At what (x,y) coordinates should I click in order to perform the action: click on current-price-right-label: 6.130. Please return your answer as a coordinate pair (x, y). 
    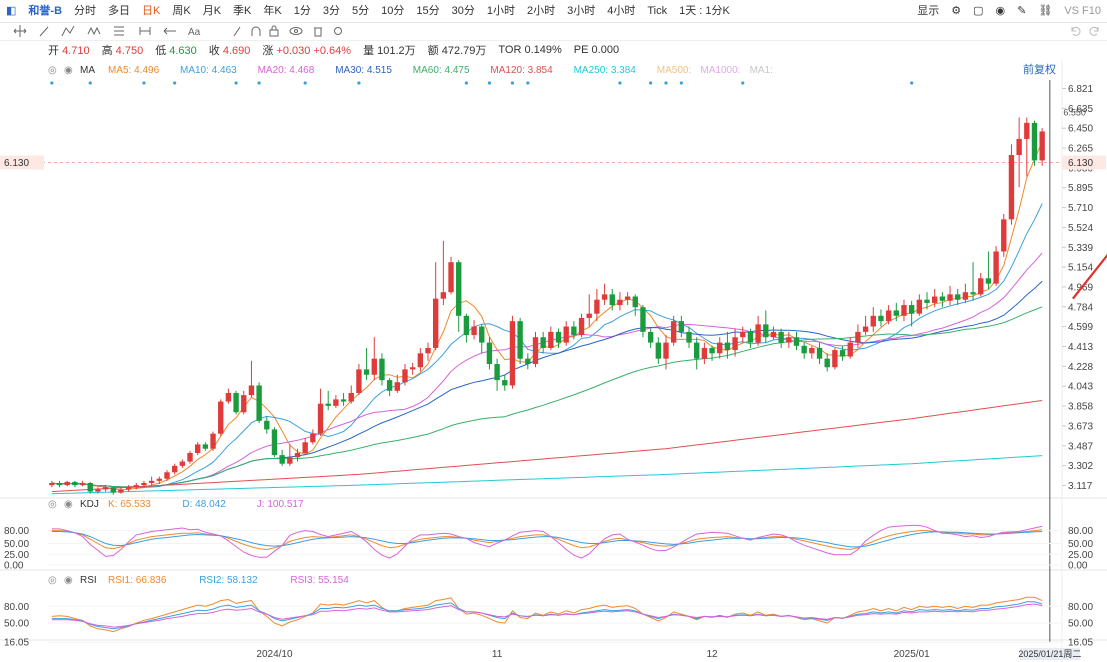
    Looking at the image, I should click on (1080, 163).